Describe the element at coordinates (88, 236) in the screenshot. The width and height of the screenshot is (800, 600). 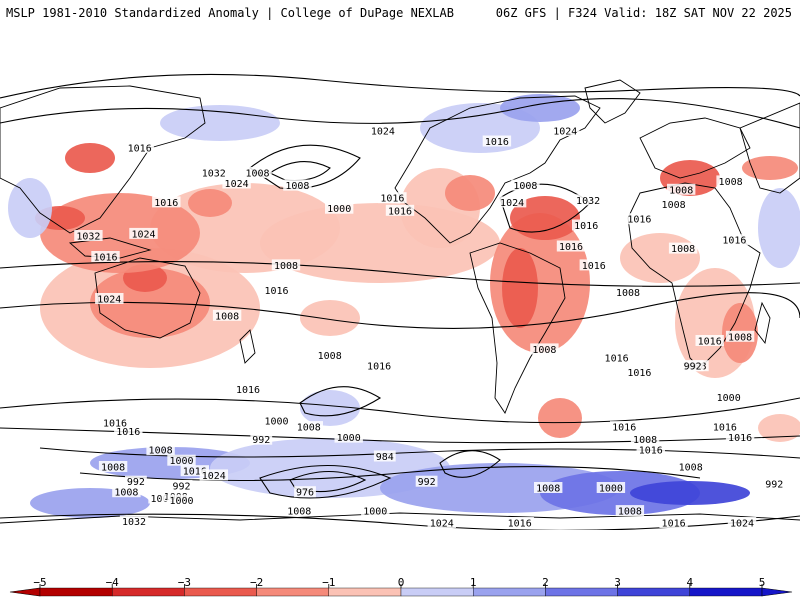
I see `isobar-label: 1032` at that location.